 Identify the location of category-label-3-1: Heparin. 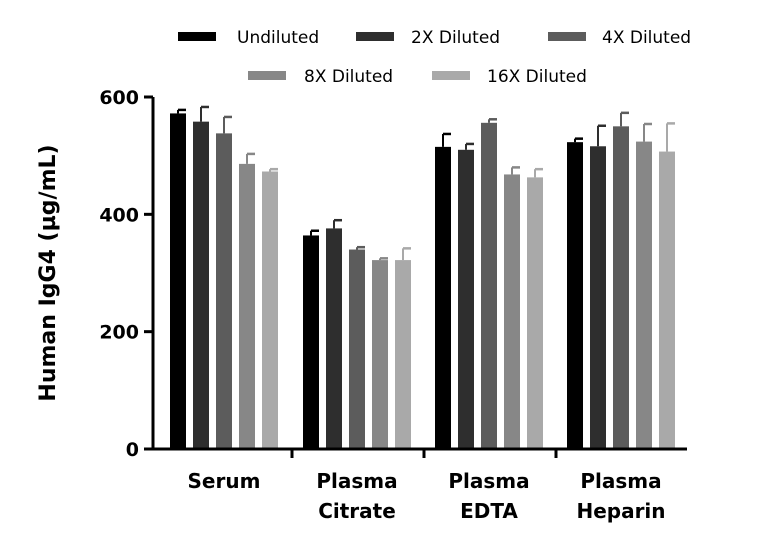
(620, 511).